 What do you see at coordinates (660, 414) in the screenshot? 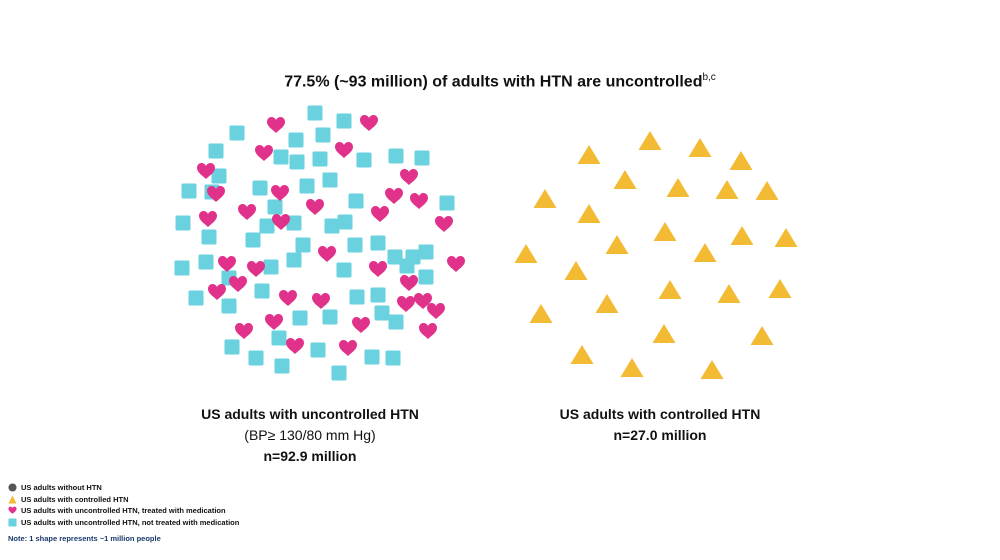
I see `controlled-group-title: US adults with controlled HTN` at bounding box center [660, 414].